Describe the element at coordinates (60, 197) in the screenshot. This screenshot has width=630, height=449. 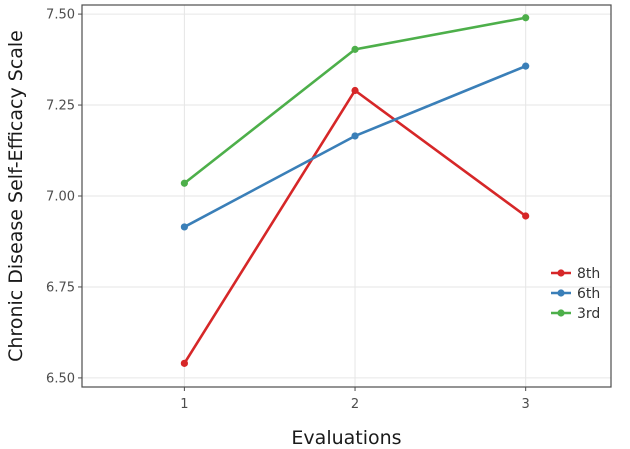
I see `y-tick-label: 7.00` at that location.